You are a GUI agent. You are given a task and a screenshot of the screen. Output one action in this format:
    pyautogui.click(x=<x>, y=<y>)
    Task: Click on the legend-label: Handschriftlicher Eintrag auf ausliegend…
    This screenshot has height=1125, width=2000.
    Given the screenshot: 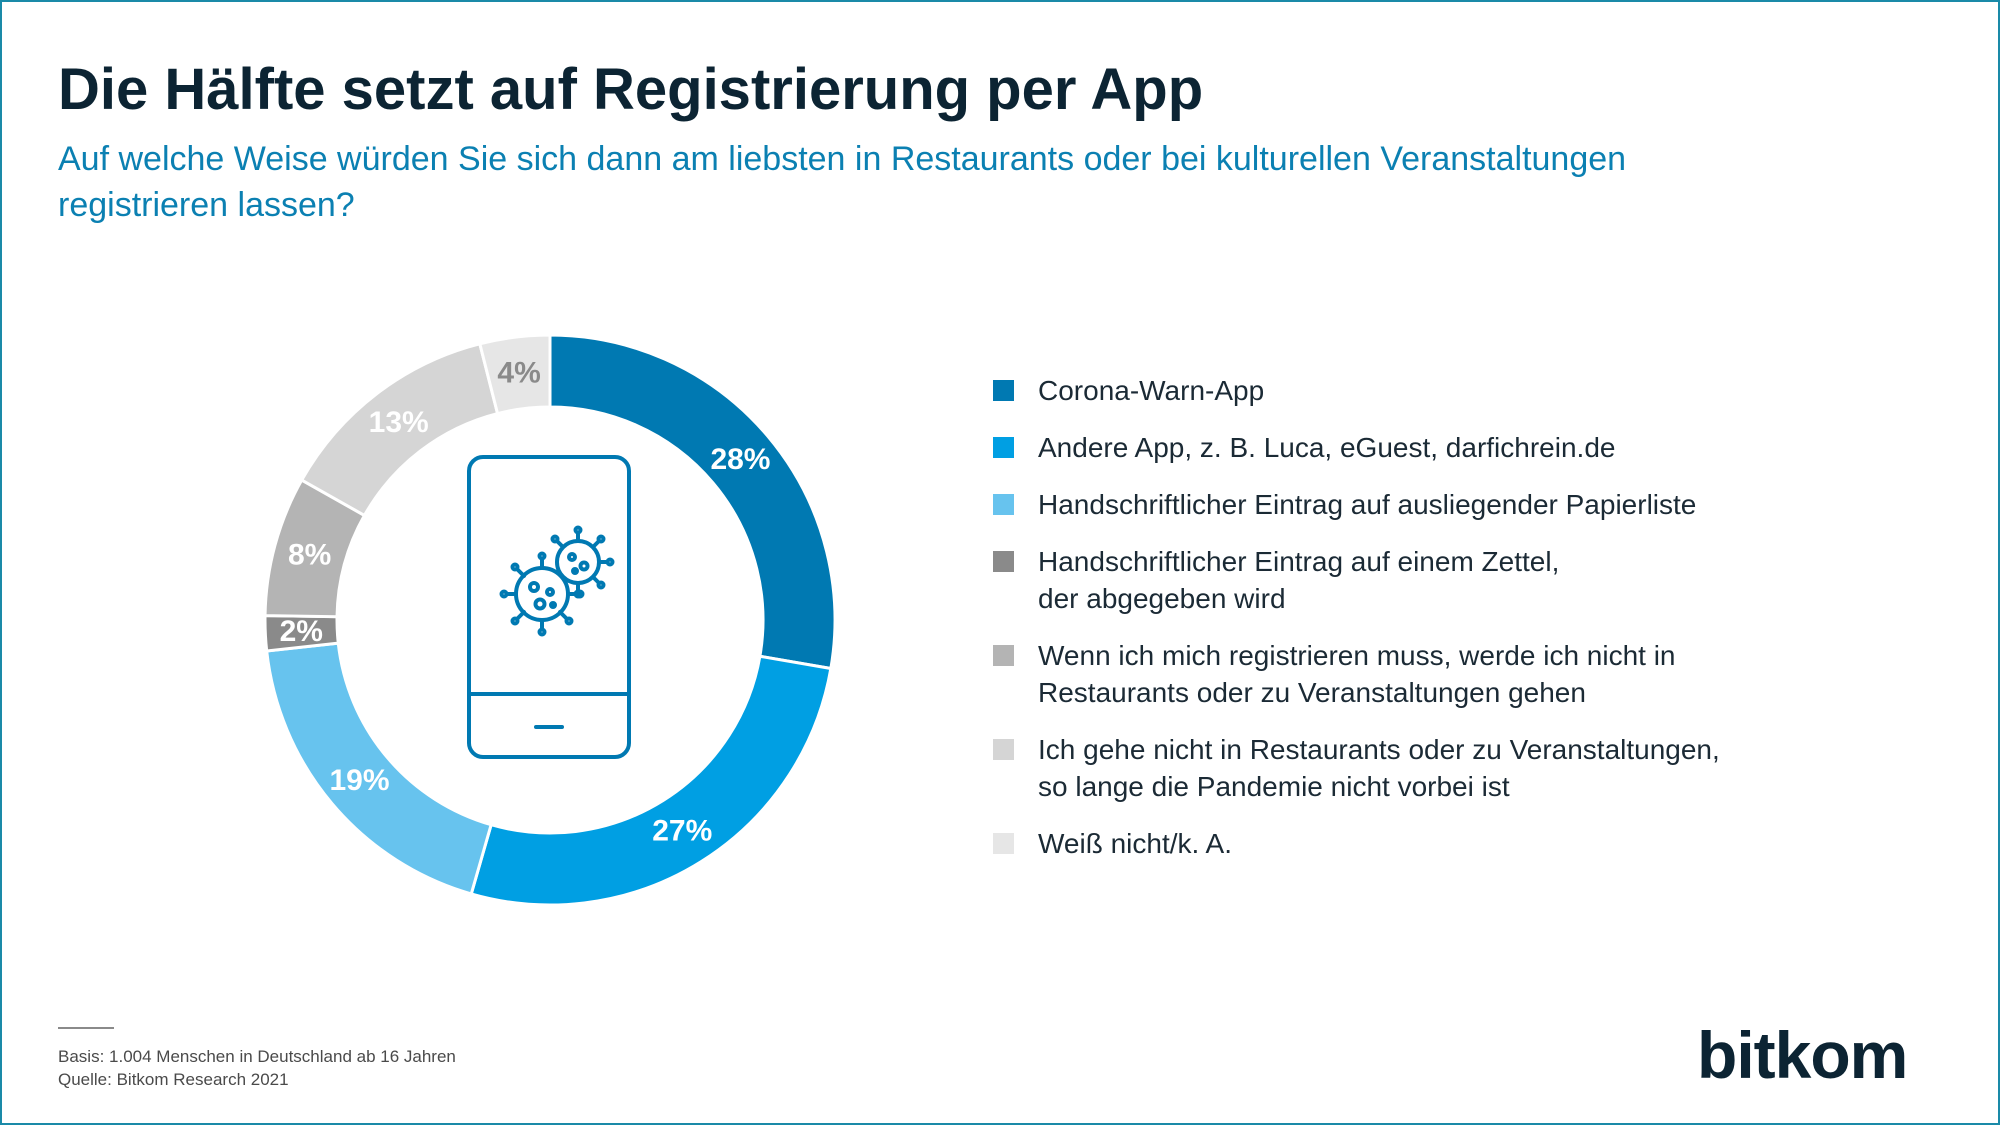 What is the action you would take?
    pyautogui.click(x=1367, y=504)
    